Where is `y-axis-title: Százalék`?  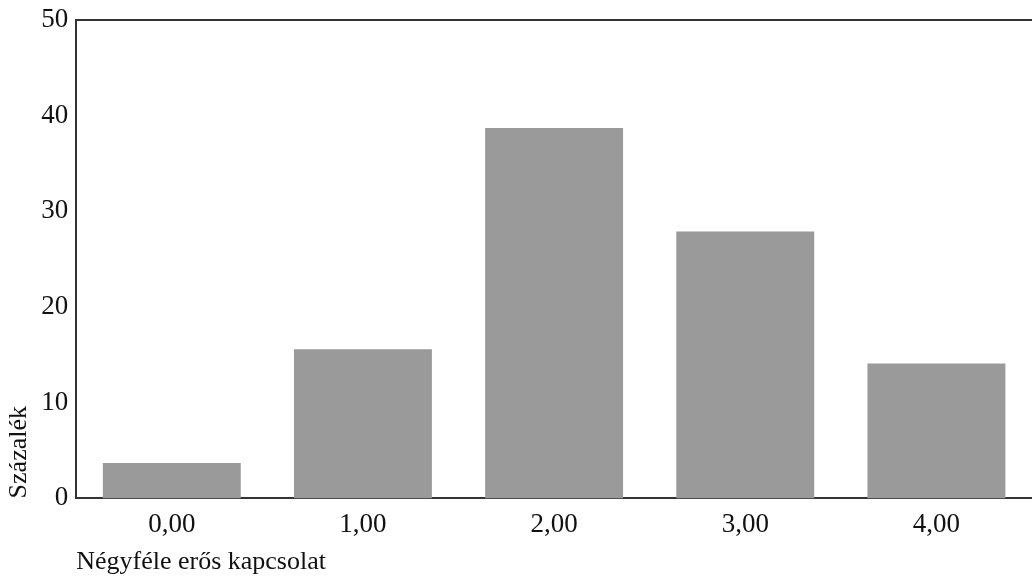 y-axis-title: Százalék is located at coordinates (18, 452).